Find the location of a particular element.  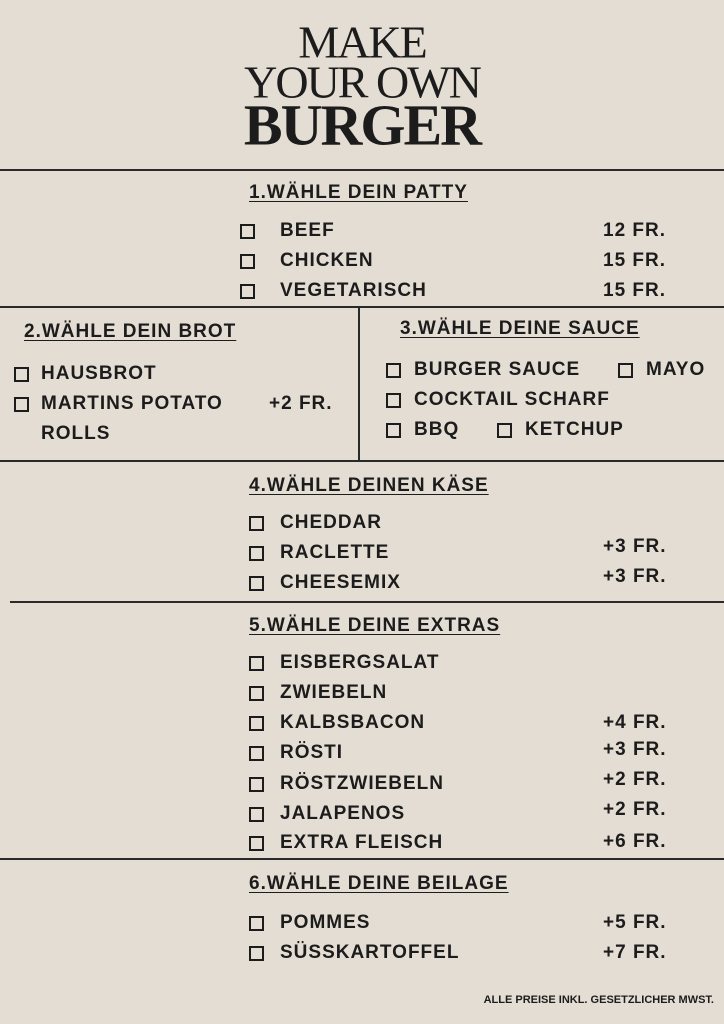

title-line: BURGER is located at coordinates (362, 125).